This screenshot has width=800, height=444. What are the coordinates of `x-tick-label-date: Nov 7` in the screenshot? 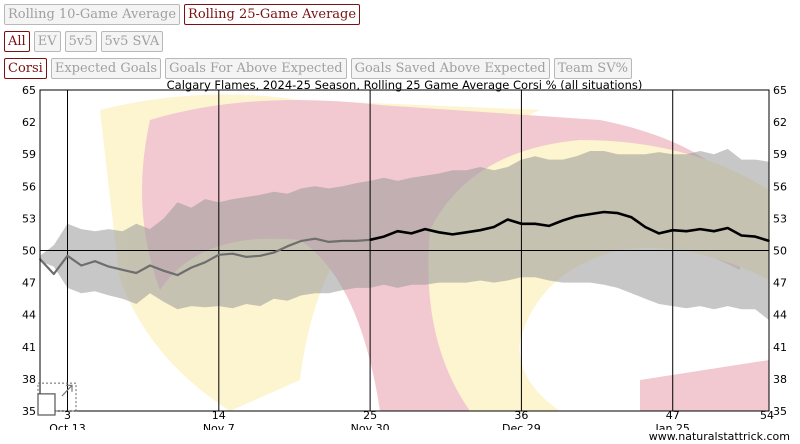 It's located at (219, 426).